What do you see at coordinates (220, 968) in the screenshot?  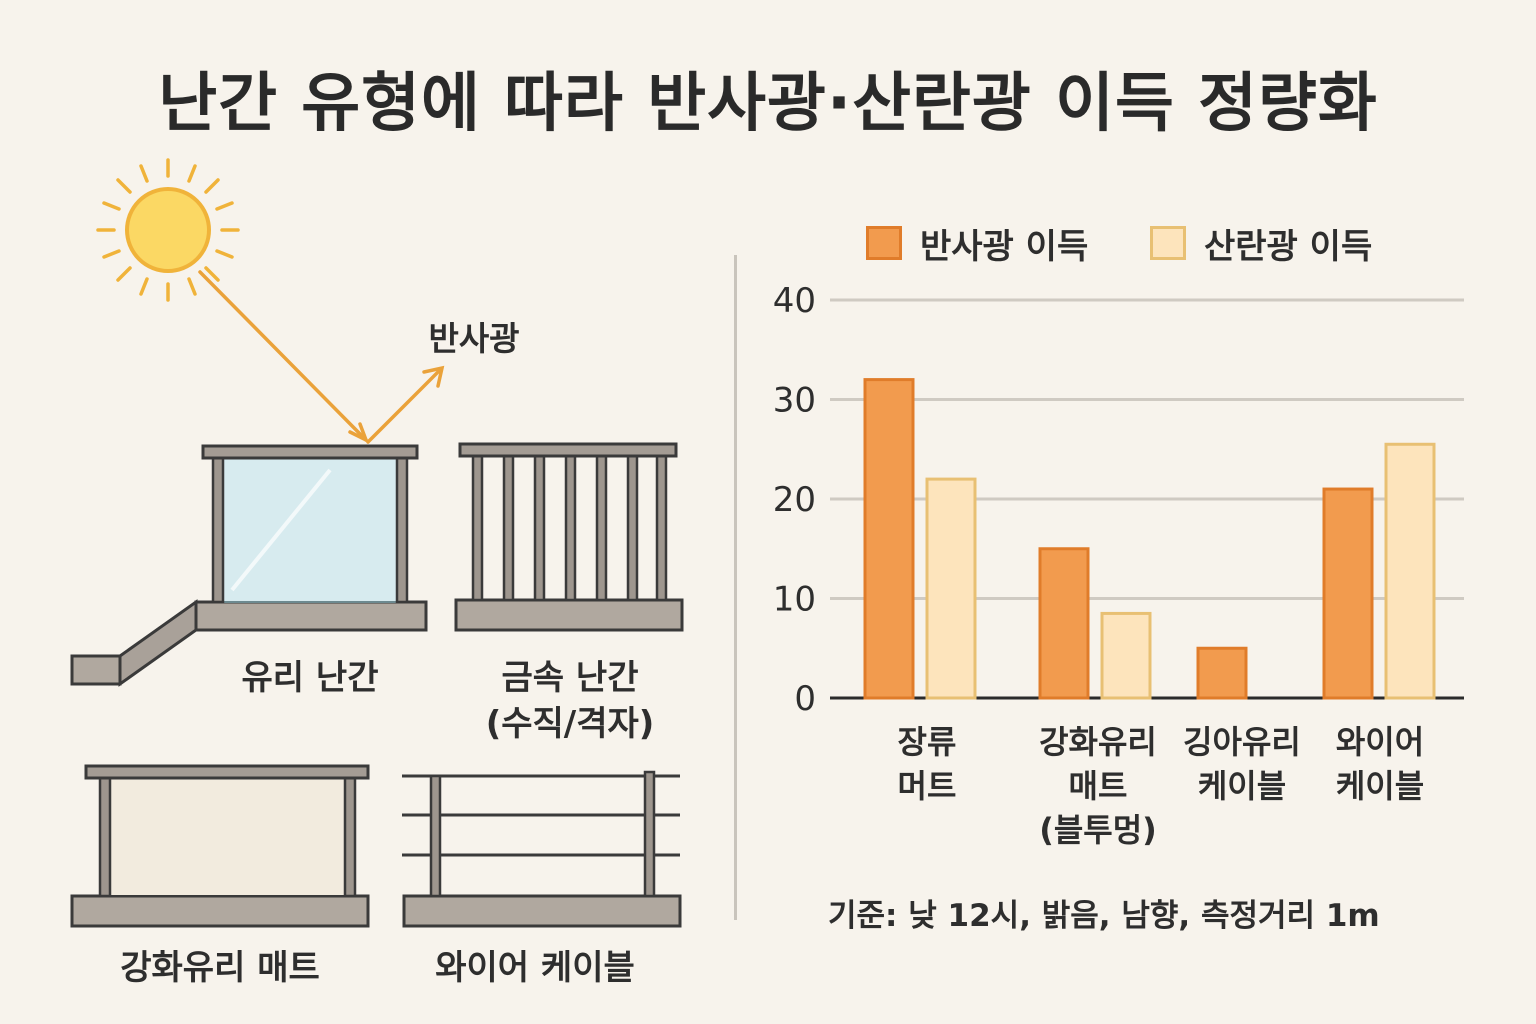 I see `panel-label-tempered: 강화유리 매트` at bounding box center [220, 968].